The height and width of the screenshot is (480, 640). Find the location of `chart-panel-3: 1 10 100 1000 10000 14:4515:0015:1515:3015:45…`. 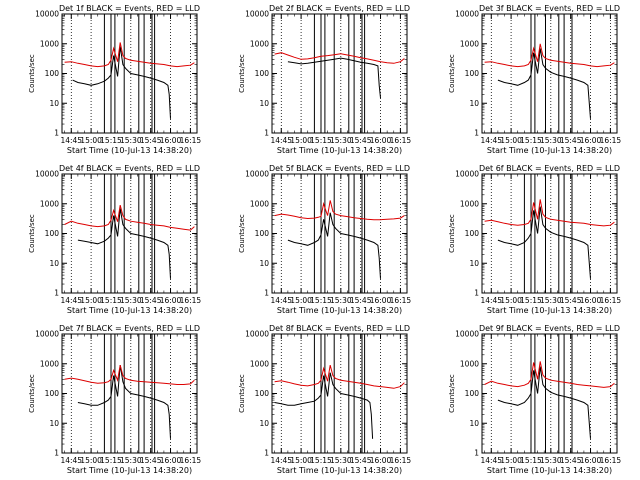

chart-panel-3: 1 10 100 1000 10000 14:4515:0015:1515:3015:45… is located at coordinates (534, 79).